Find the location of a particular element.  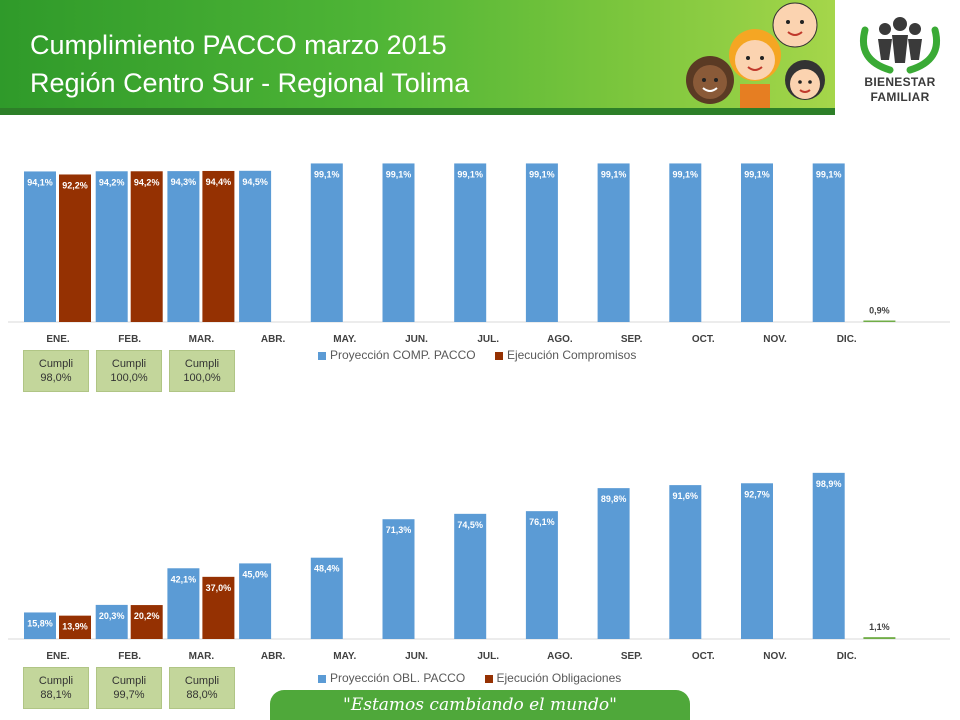

bar-data-label: 74,5% is located at coordinates (470, 525).